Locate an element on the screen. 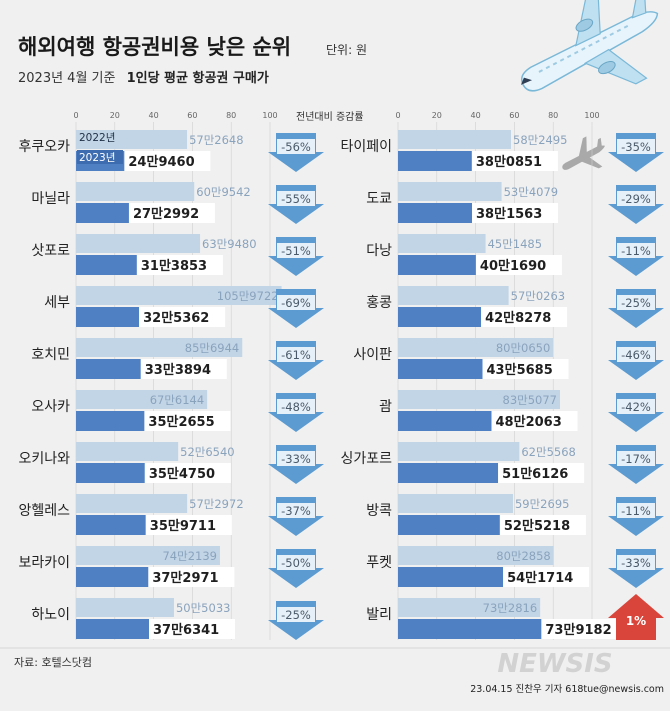 The width and height of the screenshot is (670, 711). subtitle-metric: 1인당 평균 항공권 구매가 is located at coordinates (198, 78).